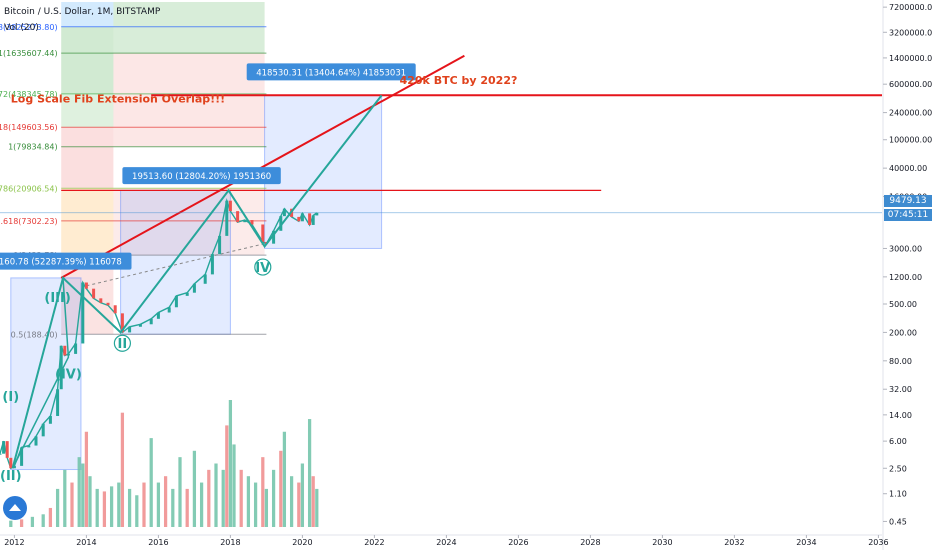 The width and height of the screenshot is (932, 550). I want to click on x-tick-label-6: 2024, so click(446, 542).